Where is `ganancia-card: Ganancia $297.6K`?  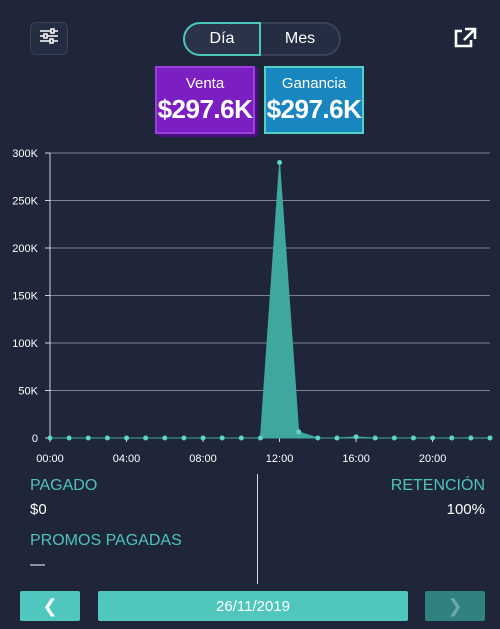 ganancia-card: Ganancia $297.6K is located at coordinates (314, 100).